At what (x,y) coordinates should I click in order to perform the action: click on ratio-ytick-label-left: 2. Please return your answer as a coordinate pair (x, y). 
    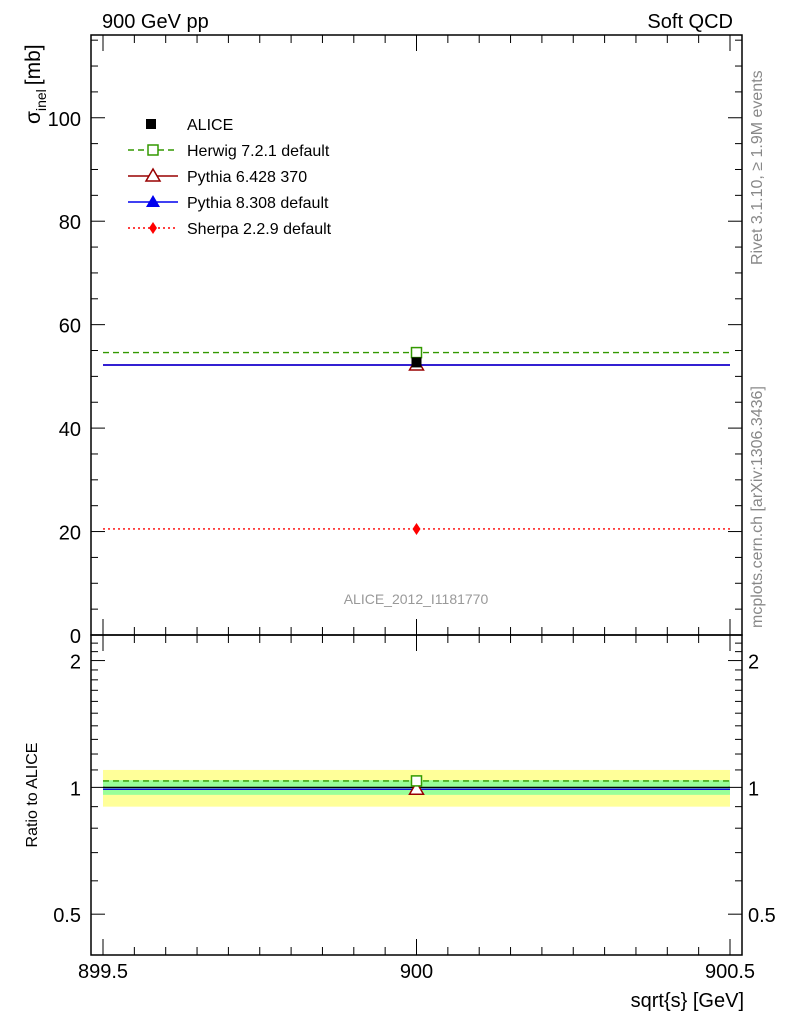
    Looking at the image, I should click on (75, 663).